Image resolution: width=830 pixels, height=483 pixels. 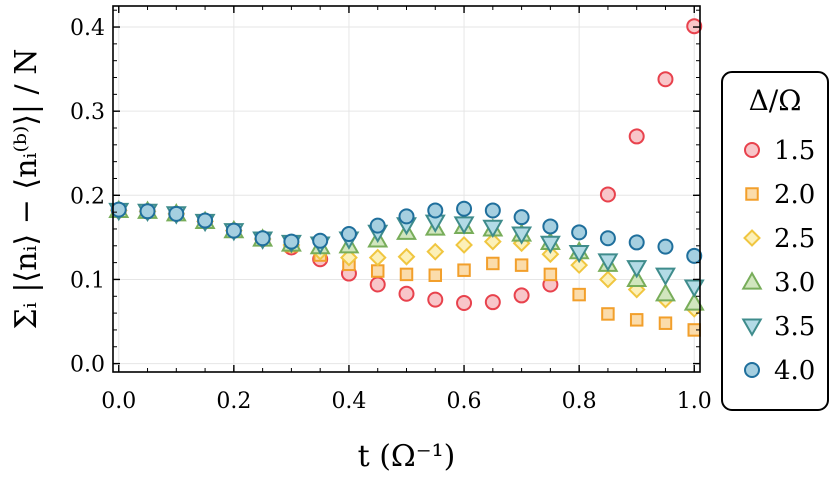 What do you see at coordinates (464, 401) in the screenshot?
I see `x-tick-label: 0.6` at bounding box center [464, 401].